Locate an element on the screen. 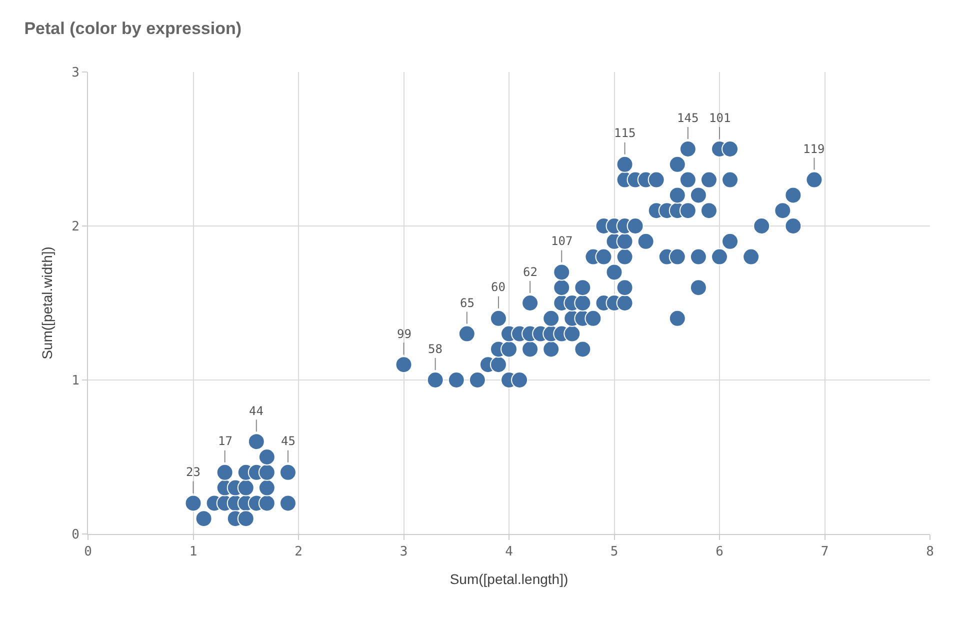 The image size is (969, 624). annotation: 58 is located at coordinates (435, 349).